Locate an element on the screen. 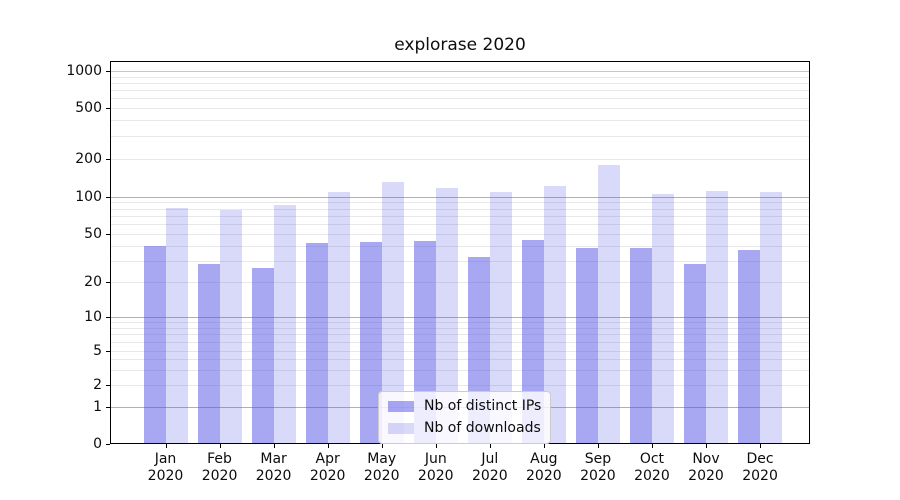  legend-item-downloads: Nb of downloads is located at coordinates (464, 428).